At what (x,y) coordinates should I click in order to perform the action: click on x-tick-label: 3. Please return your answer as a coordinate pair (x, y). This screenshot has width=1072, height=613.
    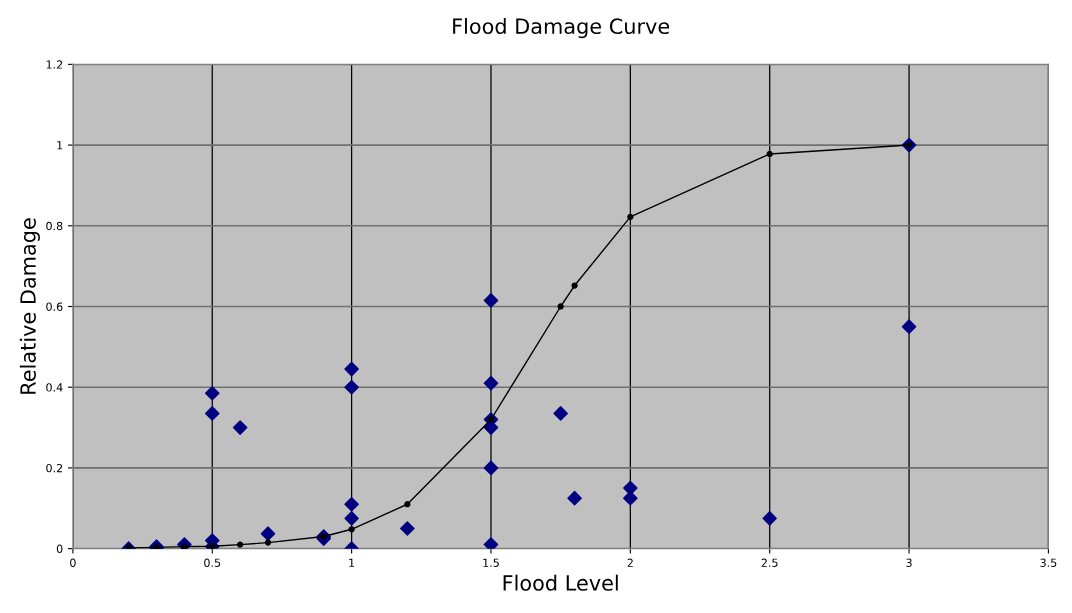
    Looking at the image, I should click on (909, 562).